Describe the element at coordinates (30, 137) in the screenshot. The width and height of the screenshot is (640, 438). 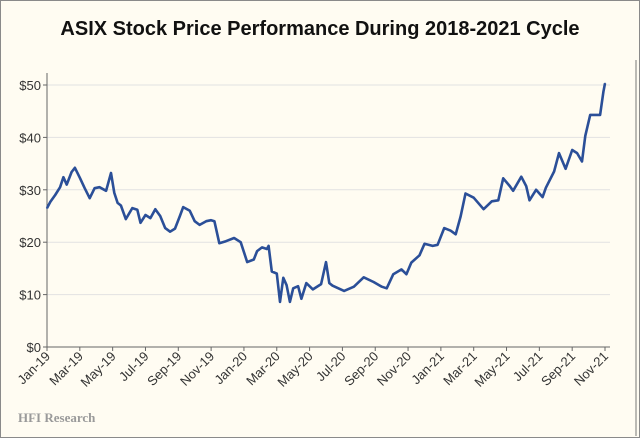
I see `y-tick-label: $40` at that location.